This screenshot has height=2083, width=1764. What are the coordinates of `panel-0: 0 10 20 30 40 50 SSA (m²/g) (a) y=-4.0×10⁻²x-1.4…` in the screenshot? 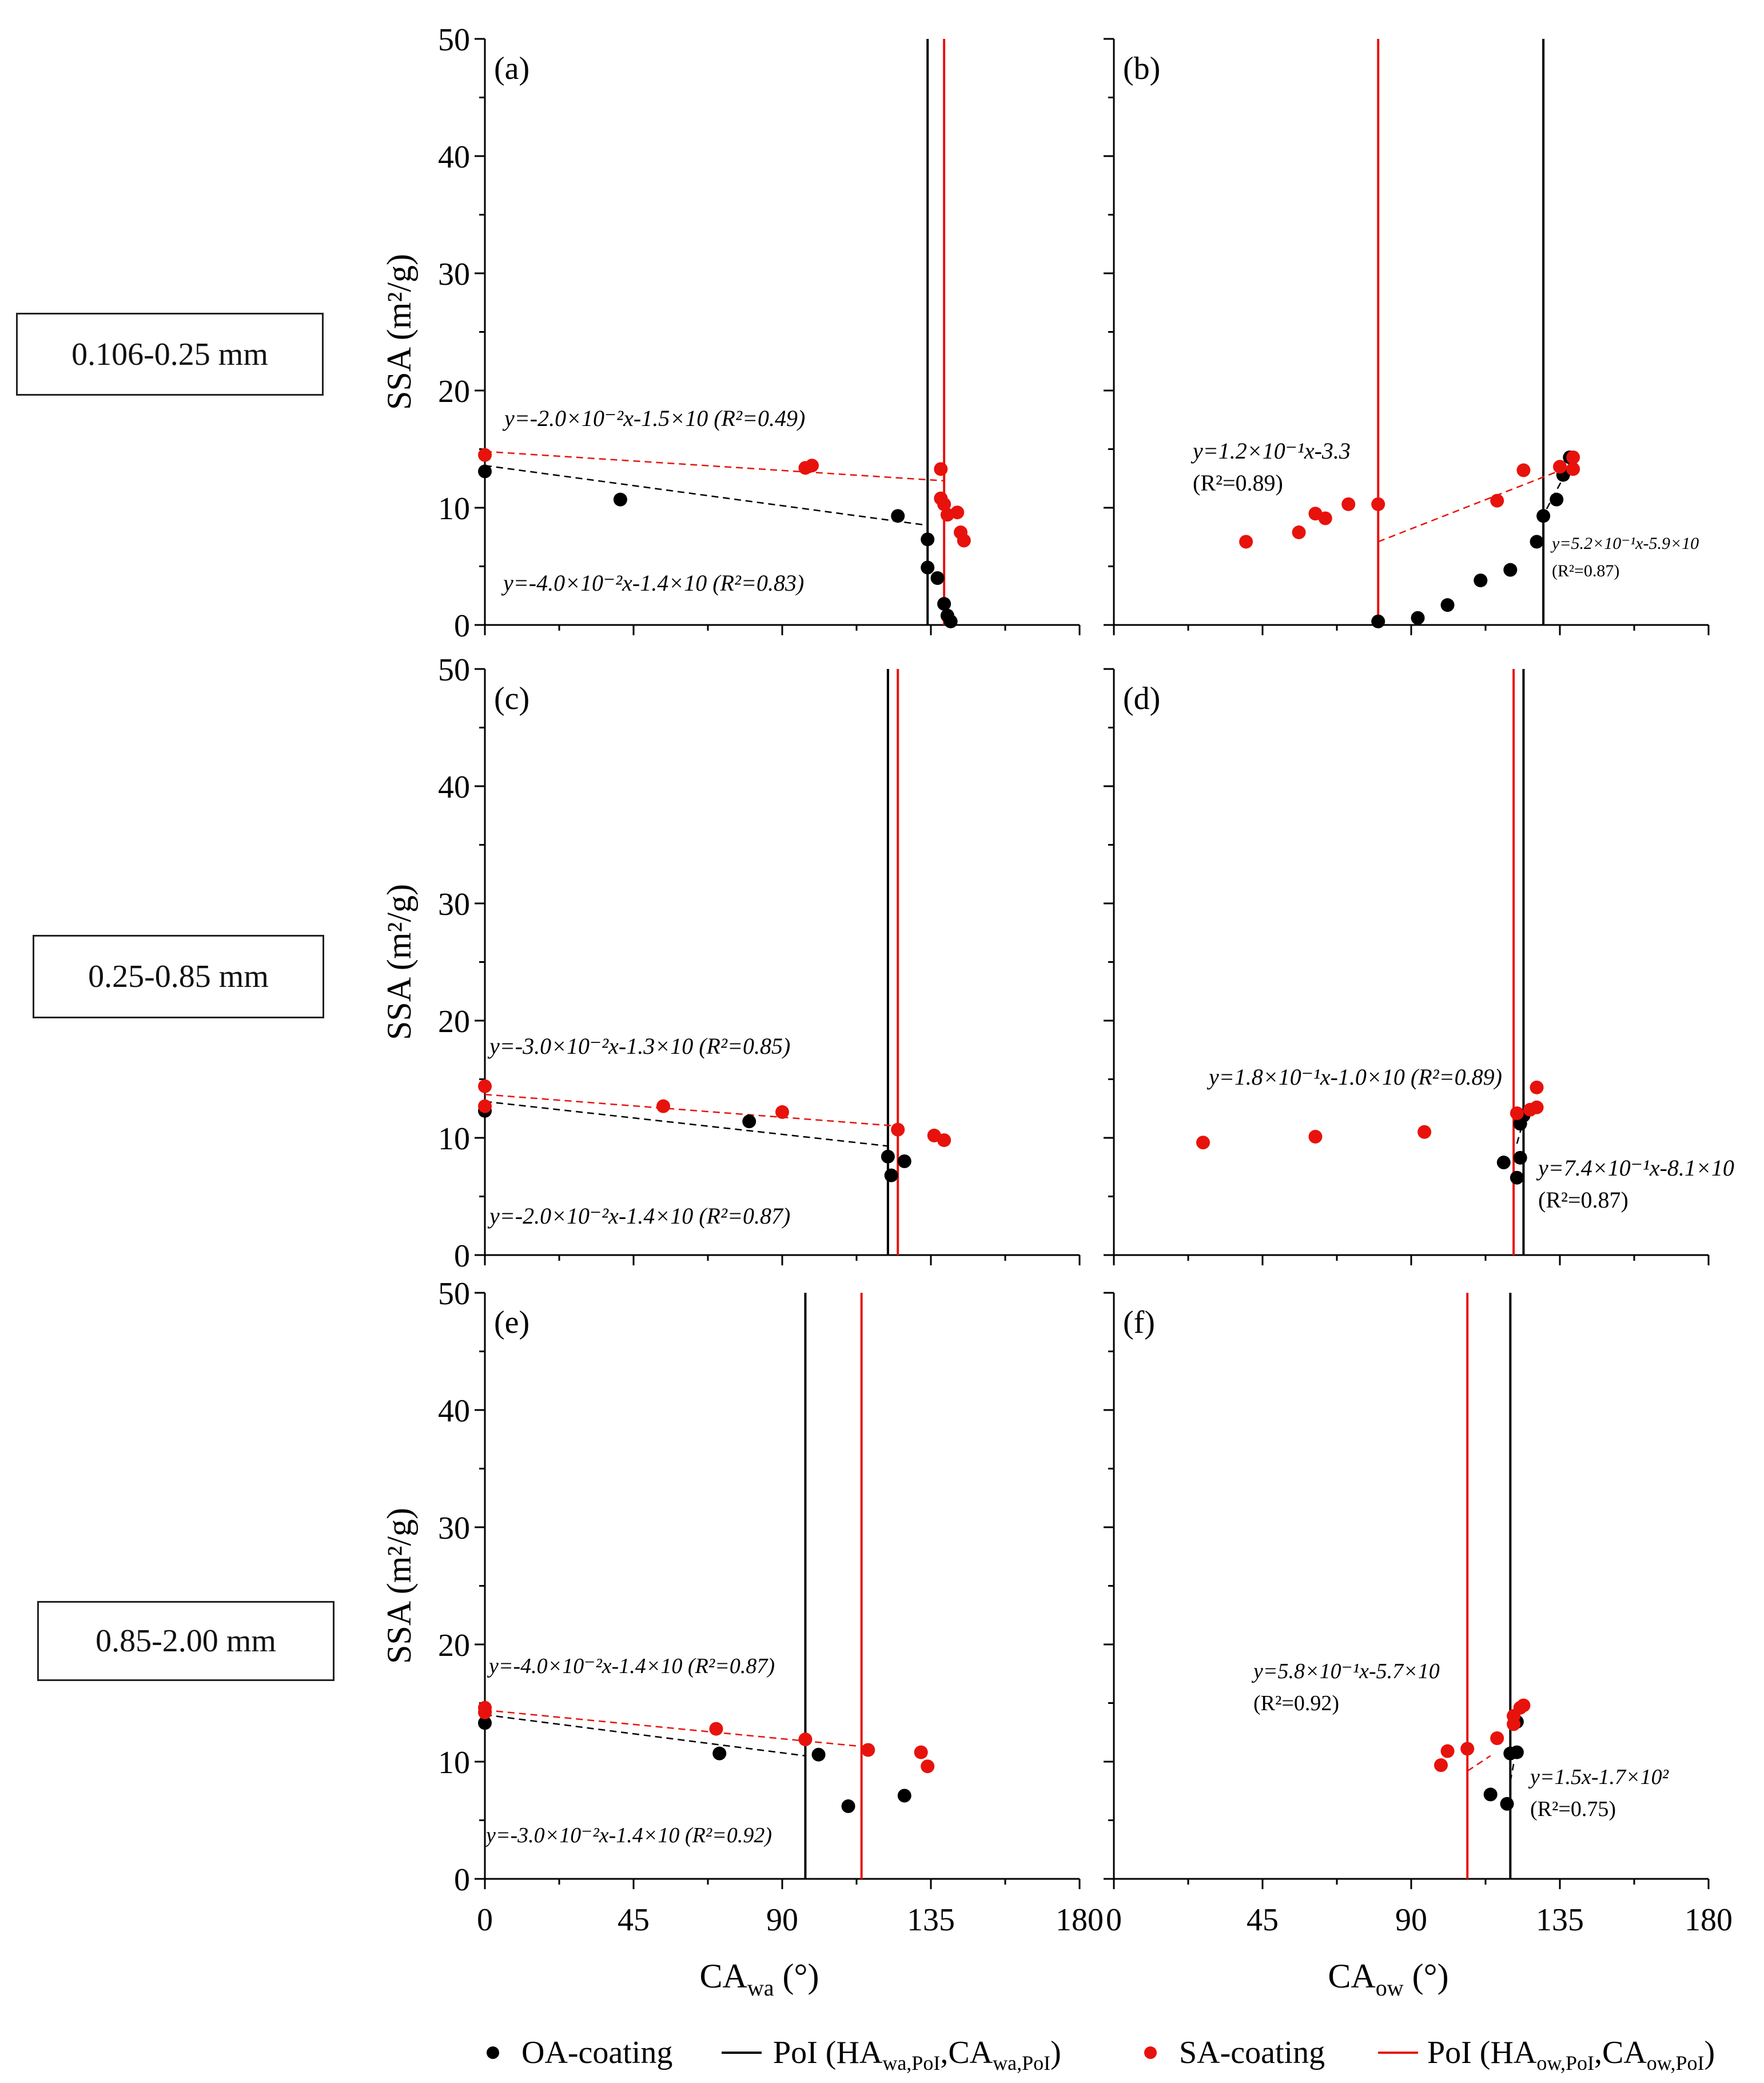 It's located at (730, 333).